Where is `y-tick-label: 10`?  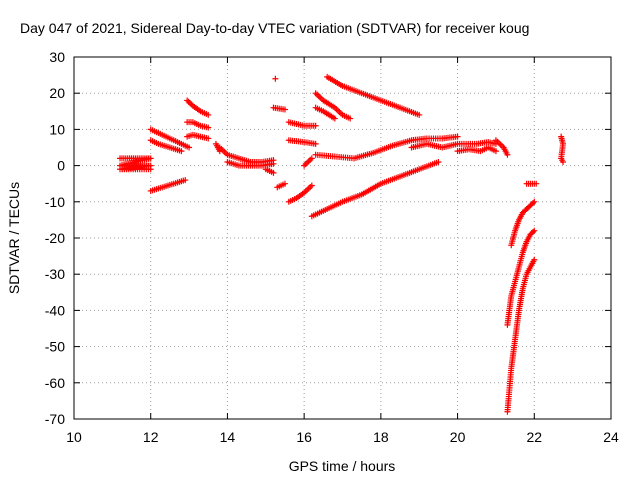
y-tick-label: 10 is located at coordinates (57, 129).